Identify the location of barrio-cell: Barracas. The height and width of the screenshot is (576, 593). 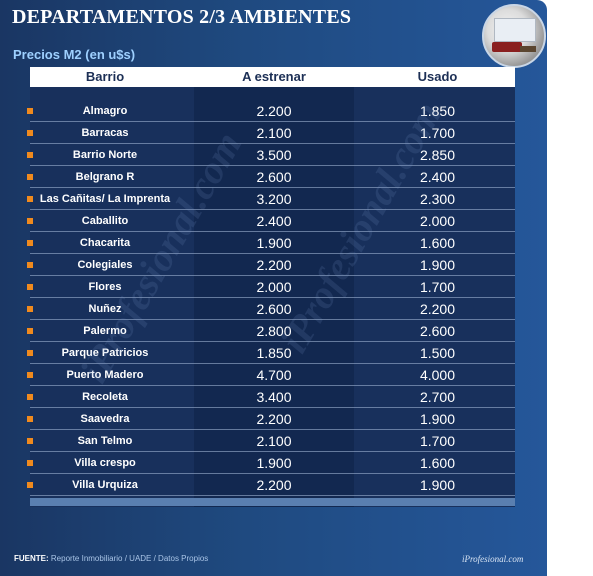
(105, 133).